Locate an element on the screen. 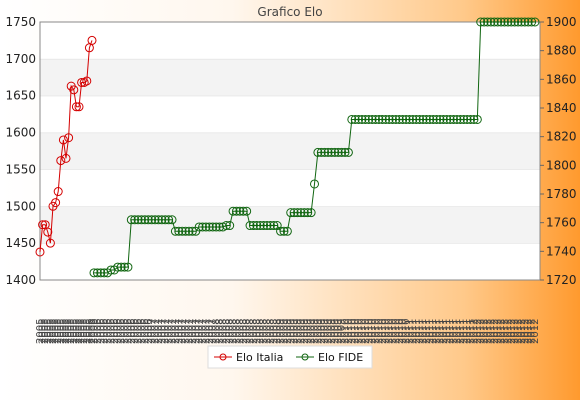  right-tick-label: 1860 is located at coordinates (561, 79).